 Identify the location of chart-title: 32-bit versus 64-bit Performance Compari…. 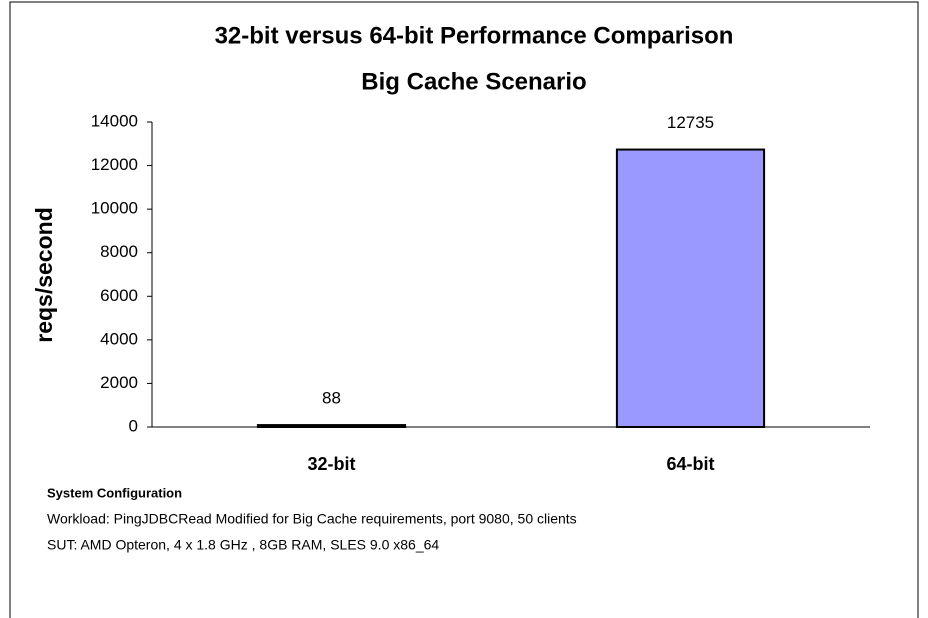
(474, 35).